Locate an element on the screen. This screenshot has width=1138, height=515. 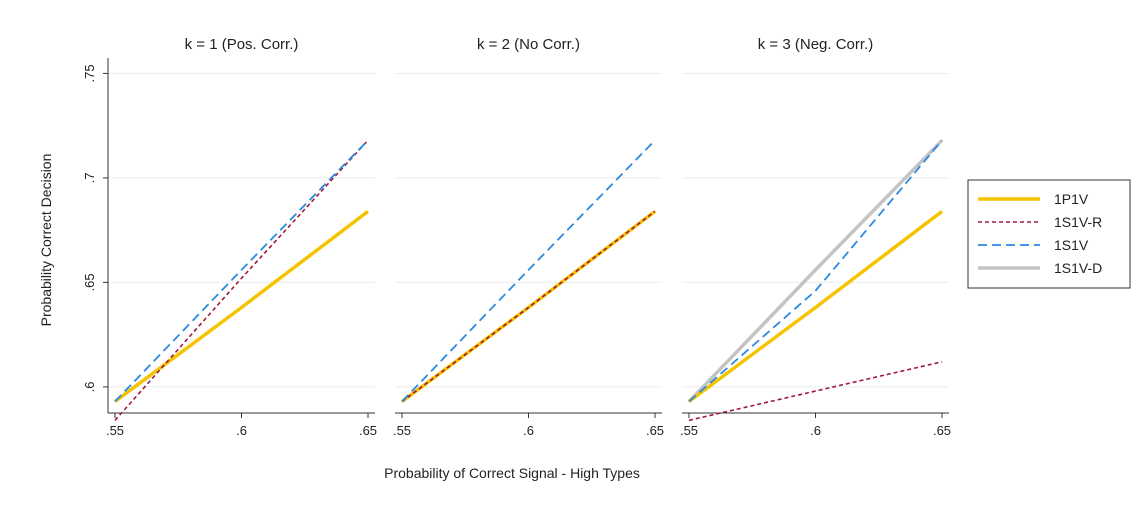
legend-label-1s1v-d: 1S1V-D is located at coordinates (1078, 268).